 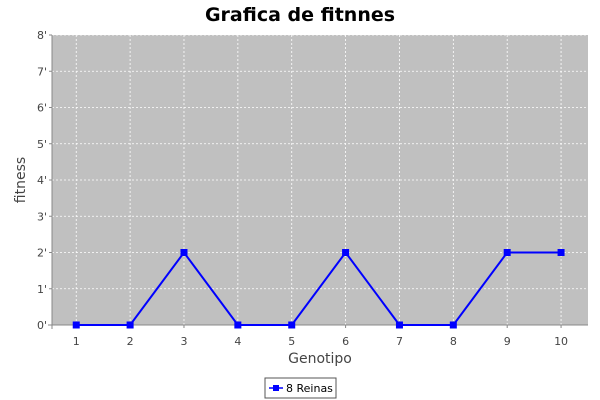 What do you see at coordinates (42, 216) in the screenshot?
I see `y-tick-label: 3'` at bounding box center [42, 216].